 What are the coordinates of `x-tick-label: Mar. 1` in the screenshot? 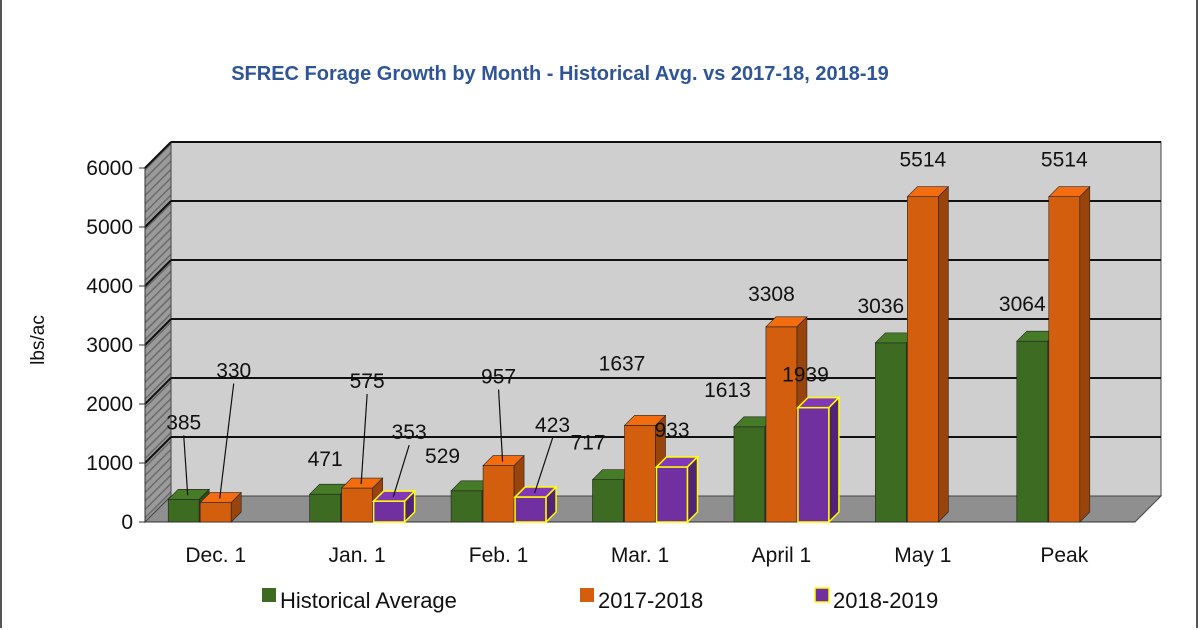 It's located at (640, 555).